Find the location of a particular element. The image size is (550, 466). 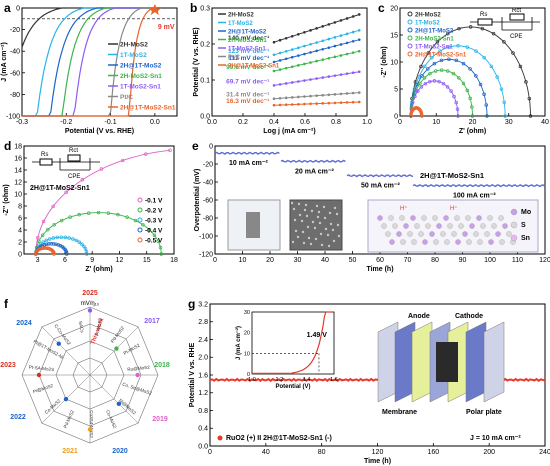

x-tick-label: 0.8 is located at coordinates (336, 122).